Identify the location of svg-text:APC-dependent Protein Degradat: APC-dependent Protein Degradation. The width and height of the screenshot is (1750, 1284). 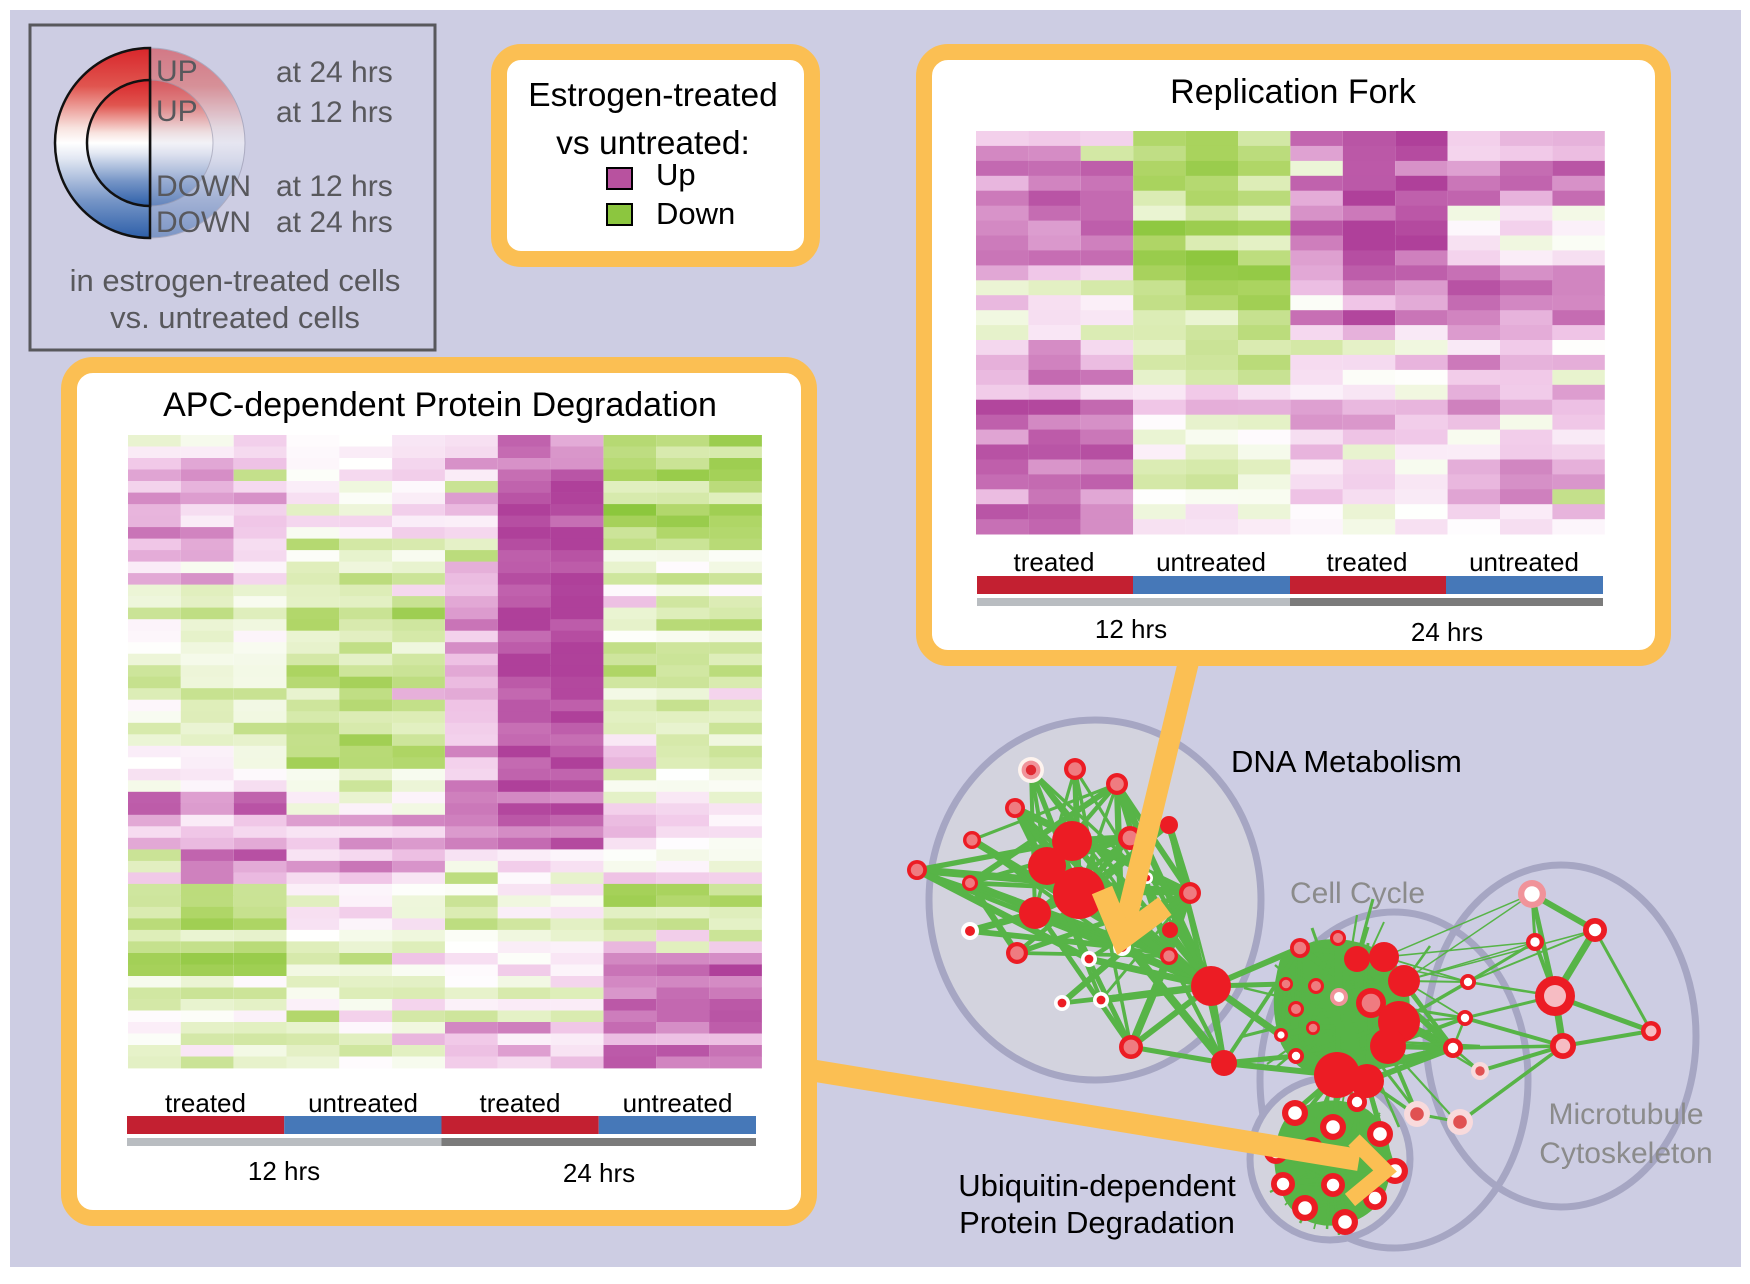
(440, 405).